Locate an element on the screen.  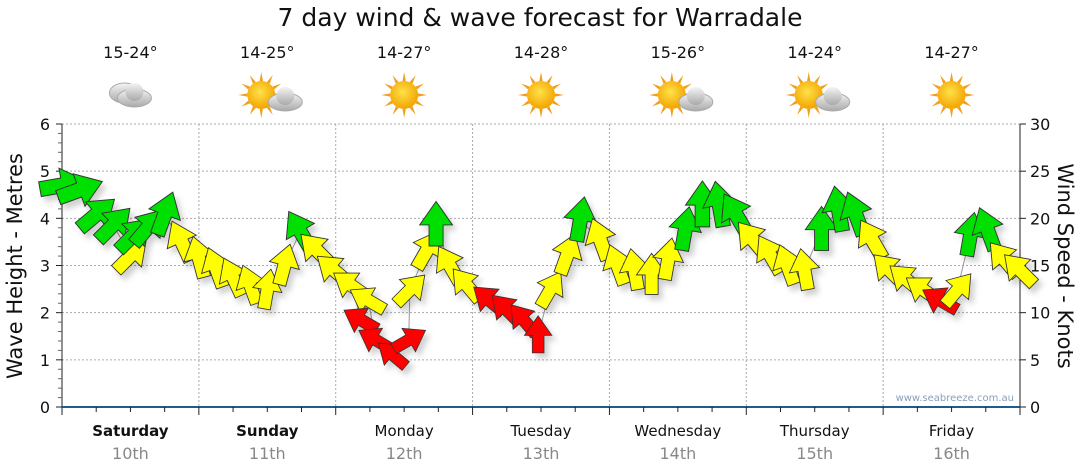
left-axis-label: Wave Height - Metres is located at coordinates (15, 266).